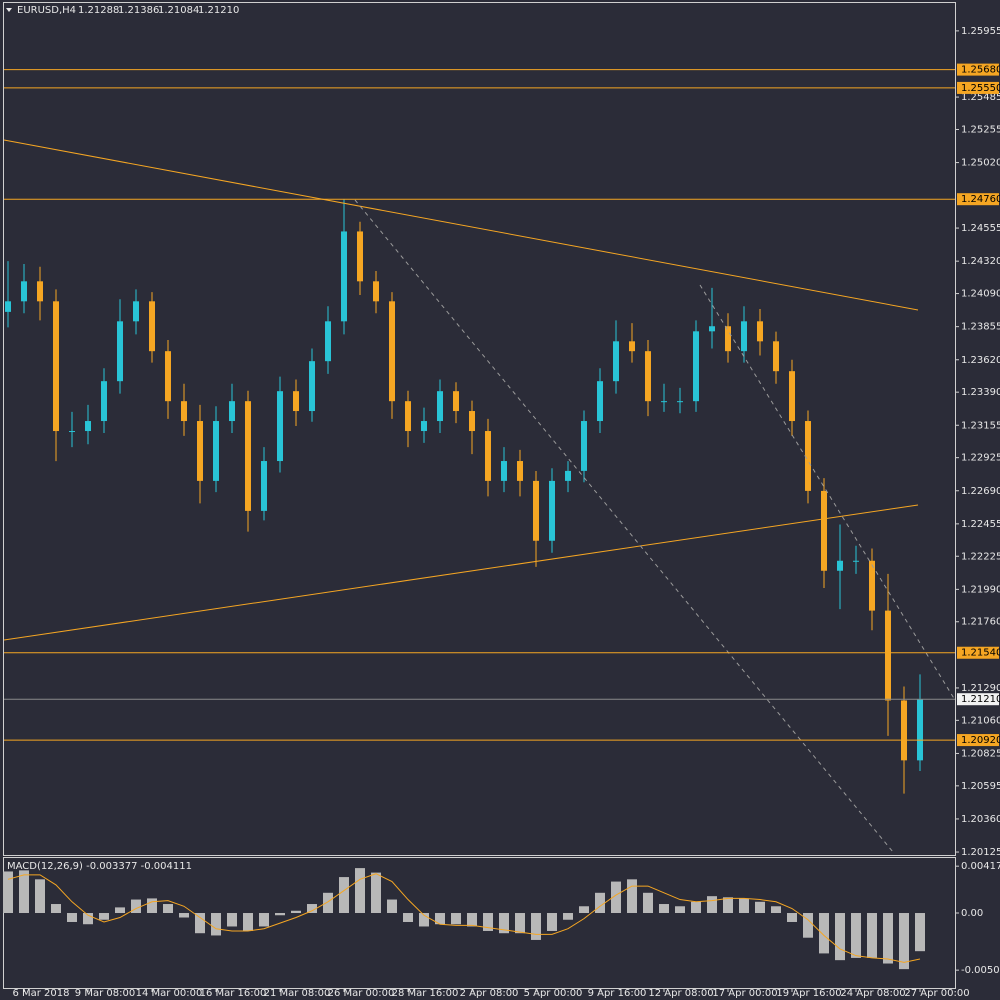 The width and height of the screenshot is (1000, 1000). Describe the element at coordinates (980, 720) in the screenshot. I see `y-tick-label: 1.21060` at that location.